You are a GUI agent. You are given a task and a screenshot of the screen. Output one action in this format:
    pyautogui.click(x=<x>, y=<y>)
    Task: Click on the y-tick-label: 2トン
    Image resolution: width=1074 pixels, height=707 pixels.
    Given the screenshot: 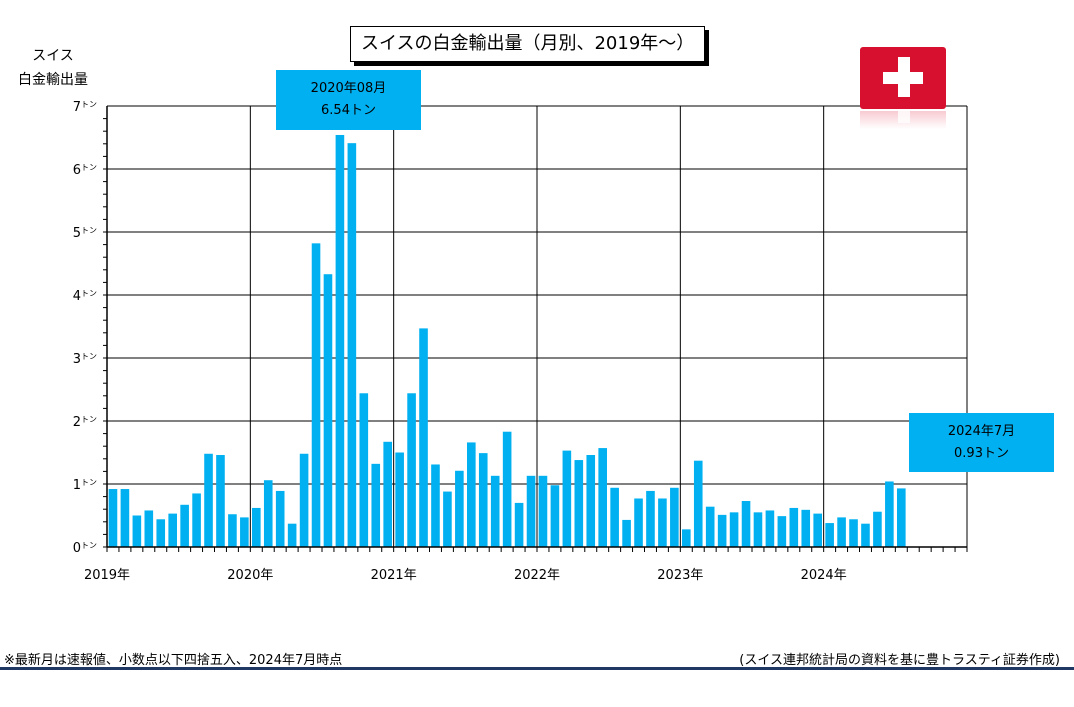 What is the action you would take?
    pyautogui.click(x=85, y=422)
    